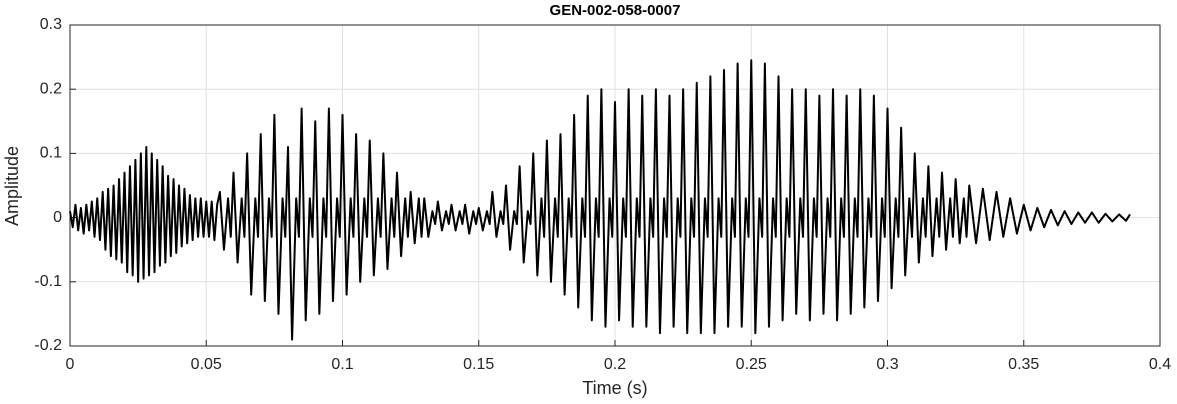 The width and height of the screenshot is (1177, 404). I want to click on x-tick-label: 0.1, so click(342, 364).